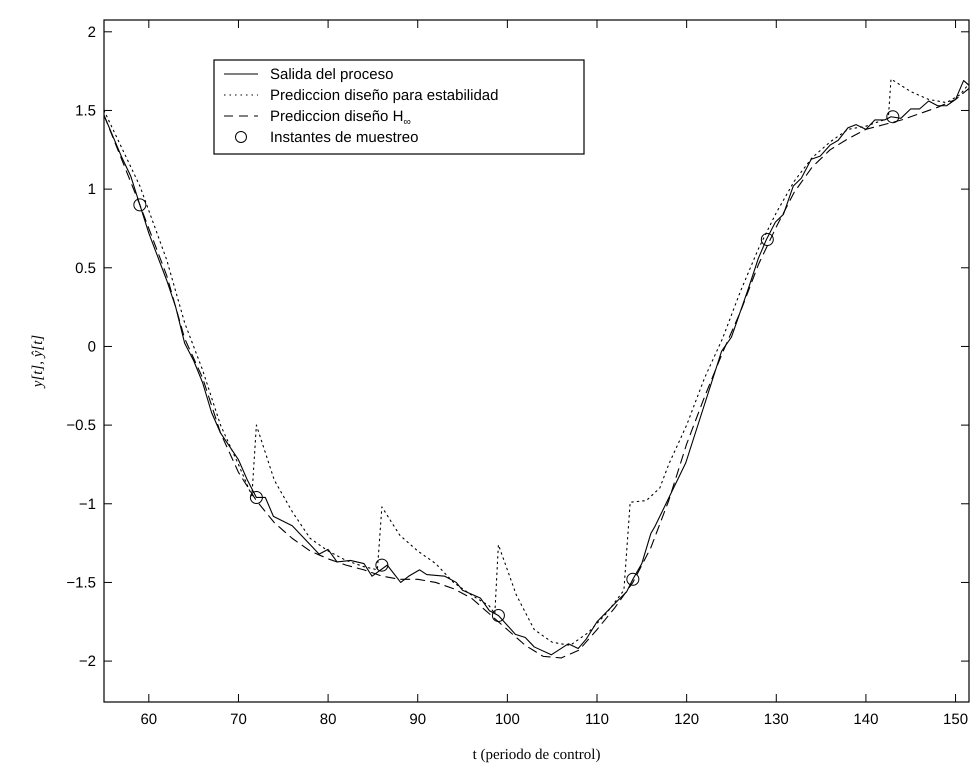 The height and width of the screenshot is (769, 971). What do you see at coordinates (865, 719) in the screenshot?
I see `x-tick-label: 140` at bounding box center [865, 719].